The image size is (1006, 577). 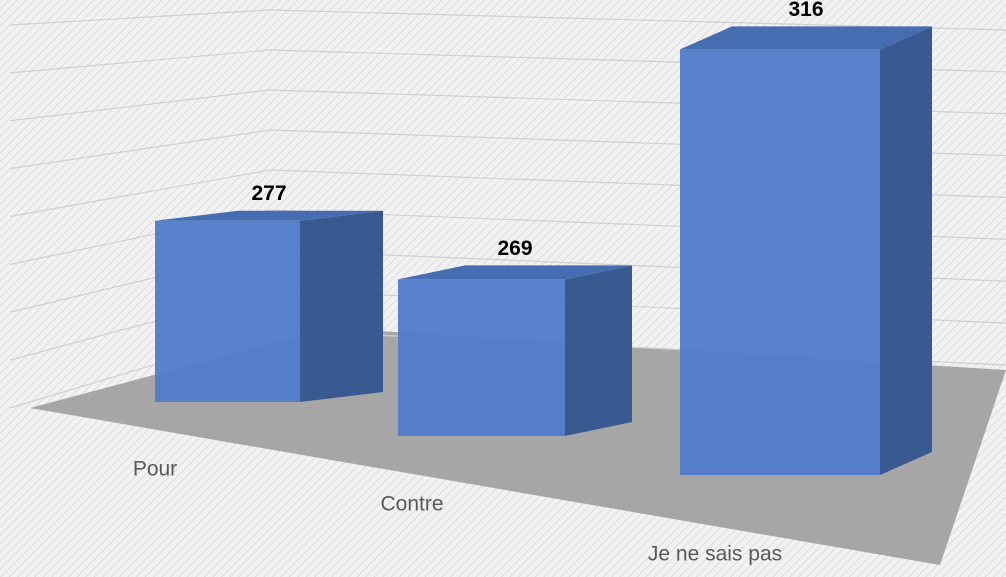 What do you see at coordinates (805, 10) in the screenshot?
I see `data-label: 316` at bounding box center [805, 10].